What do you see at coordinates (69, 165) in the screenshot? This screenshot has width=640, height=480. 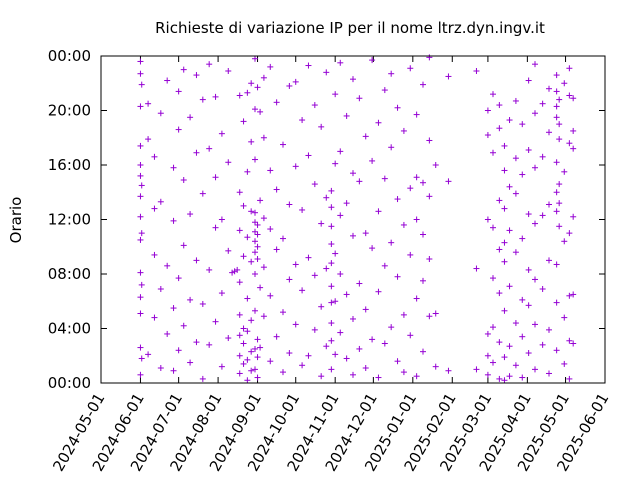 I see `y-tick-label: 16:00` at bounding box center [69, 165].